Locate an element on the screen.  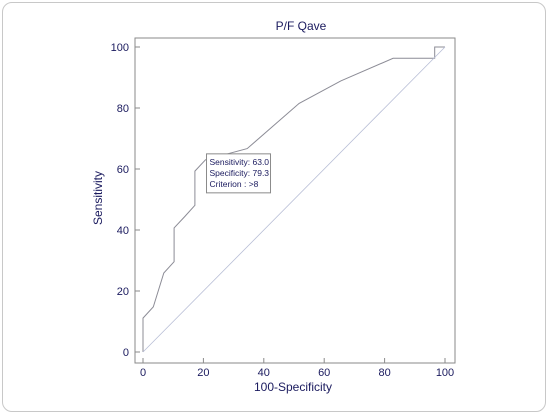
y-tick-label: 20 is located at coordinates (123, 292).